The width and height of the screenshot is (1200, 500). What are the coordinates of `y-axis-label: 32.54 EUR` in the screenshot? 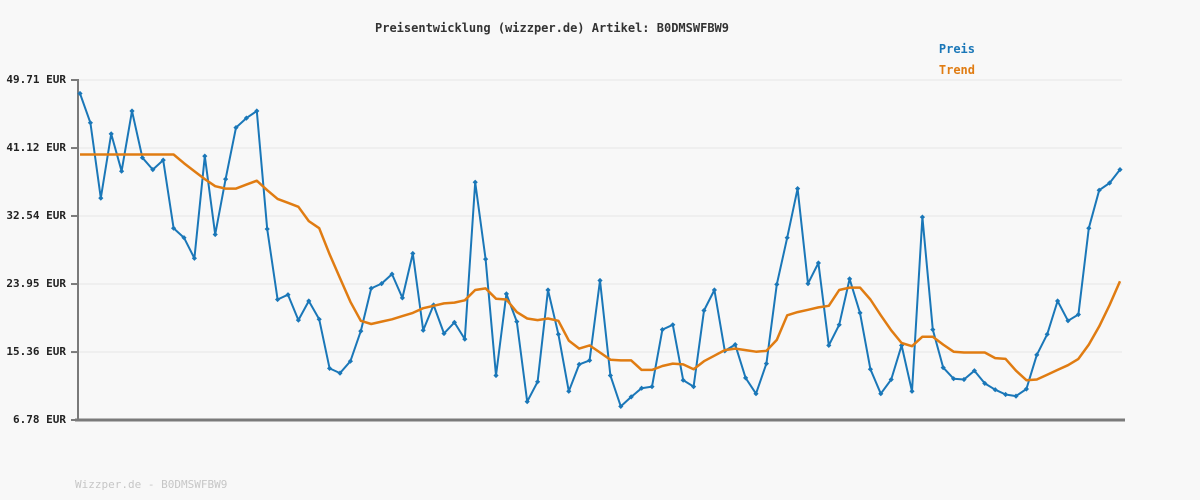 It's located at (36, 215).